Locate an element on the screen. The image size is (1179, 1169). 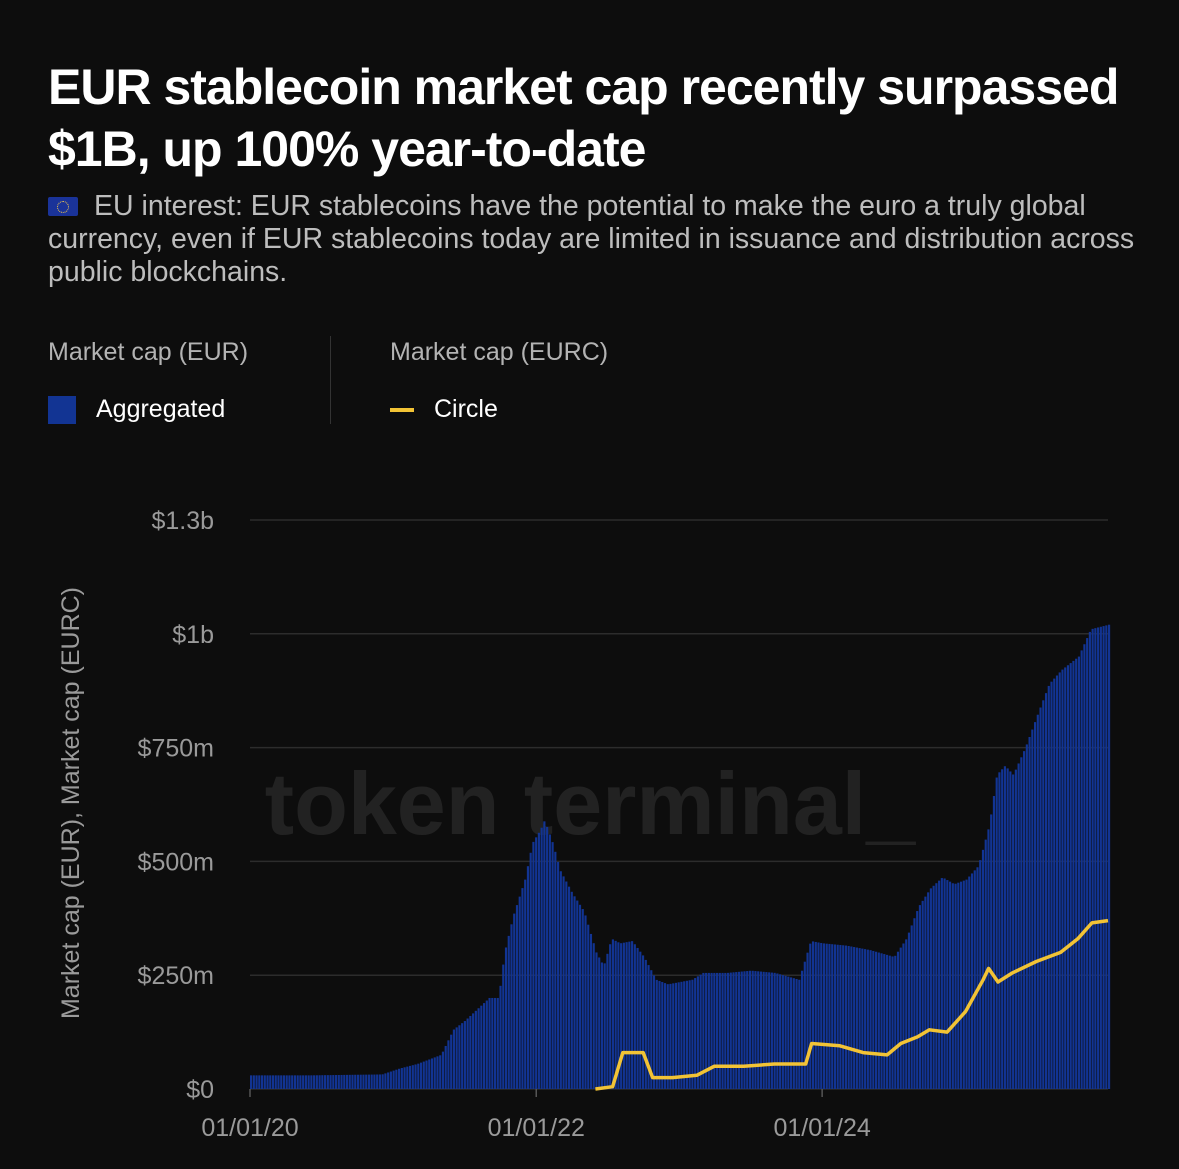
legend-swatch-aggregated is located at coordinates (62, 409).